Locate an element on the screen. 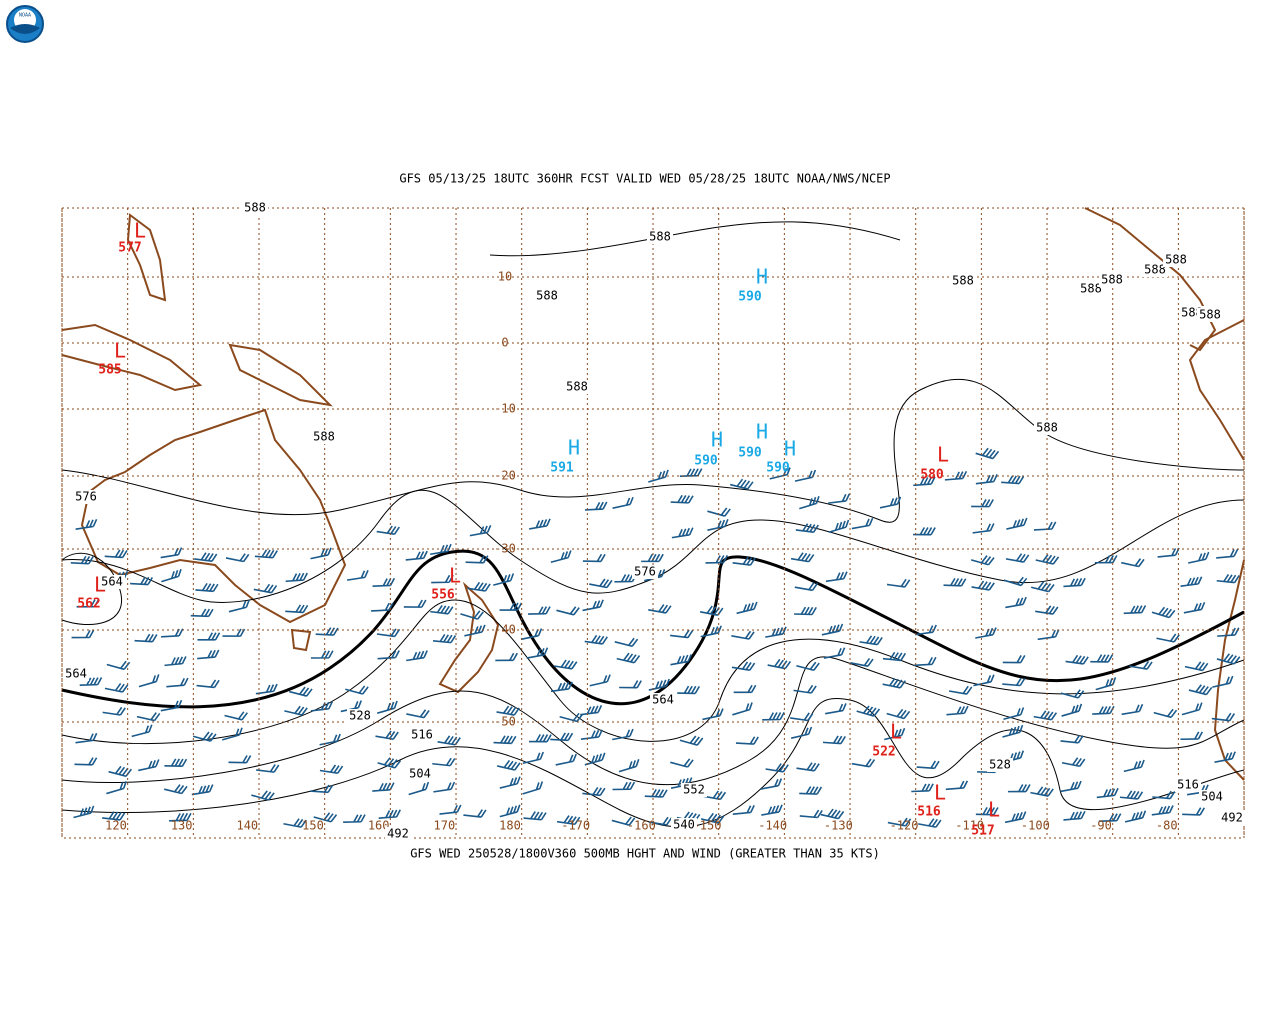 The image size is (1280, 1024). latitude-label: -40 is located at coordinates (505, 630).